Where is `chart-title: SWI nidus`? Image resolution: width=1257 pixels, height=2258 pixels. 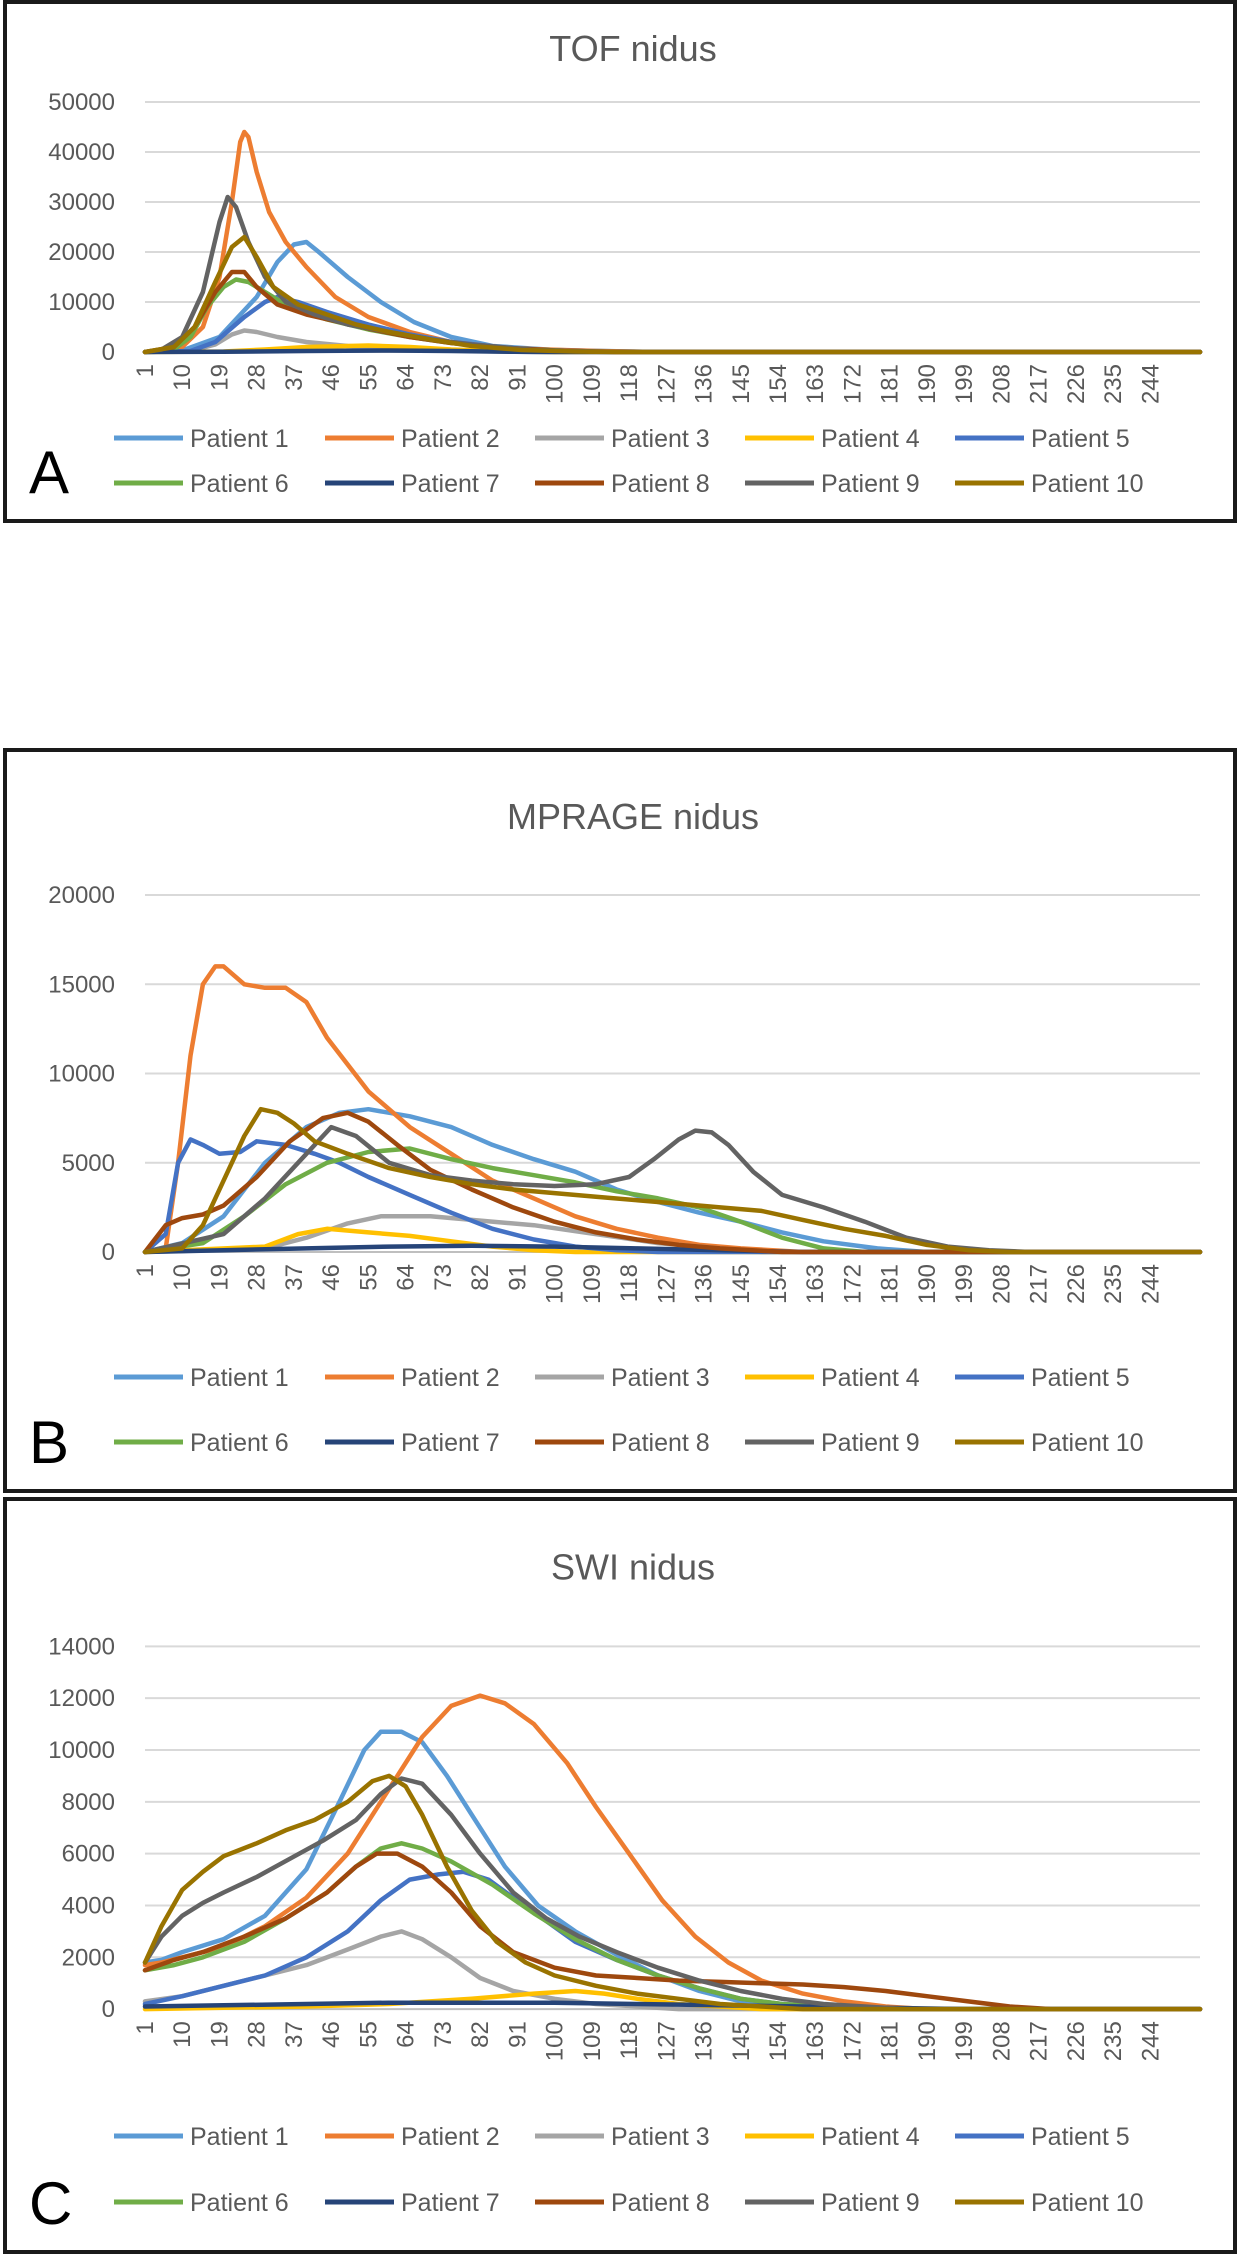 chart-title: SWI nidus is located at coordinates (633, 1566).